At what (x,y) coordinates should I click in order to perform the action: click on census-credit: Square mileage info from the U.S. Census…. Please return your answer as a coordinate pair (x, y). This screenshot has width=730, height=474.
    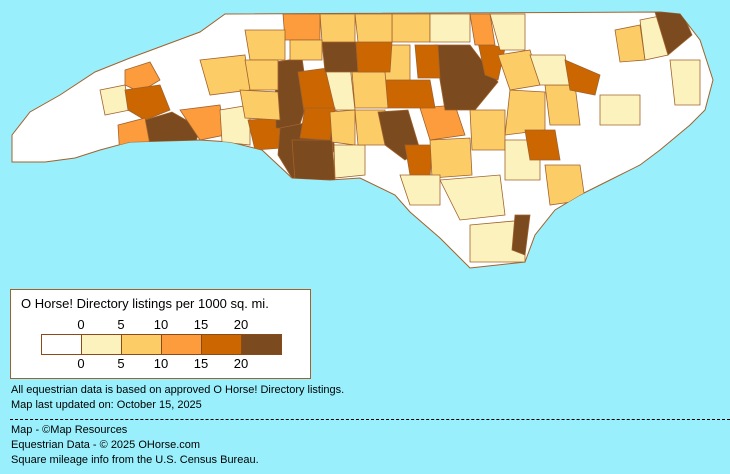
    Looking at the image, I should click on (135, 460).